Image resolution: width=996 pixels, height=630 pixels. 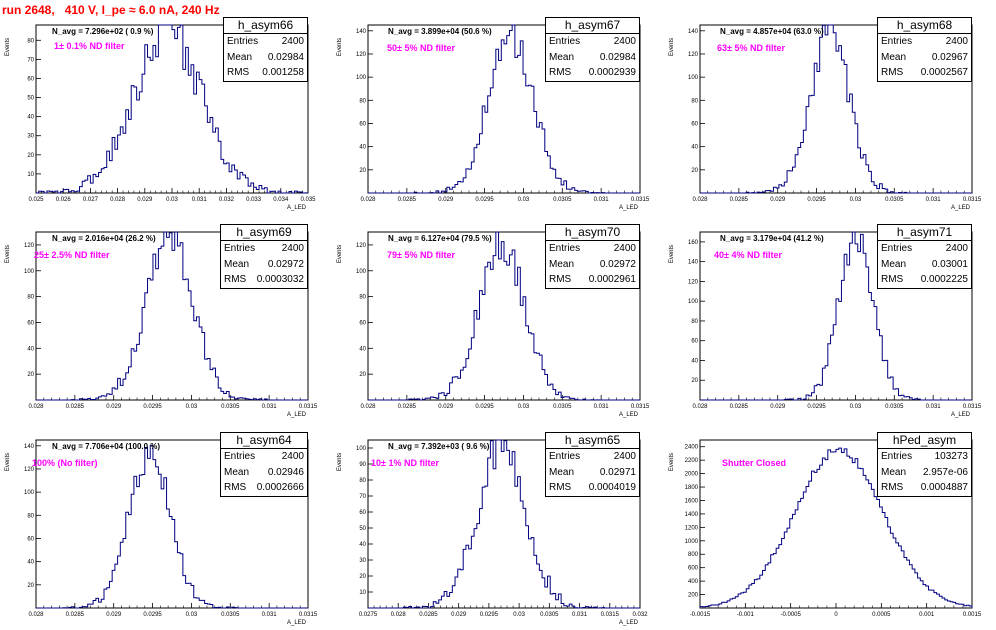 I want to click on n-avg-label: N_avg = 6.127e+04 (79.5 %), so click(x=440, y=238).